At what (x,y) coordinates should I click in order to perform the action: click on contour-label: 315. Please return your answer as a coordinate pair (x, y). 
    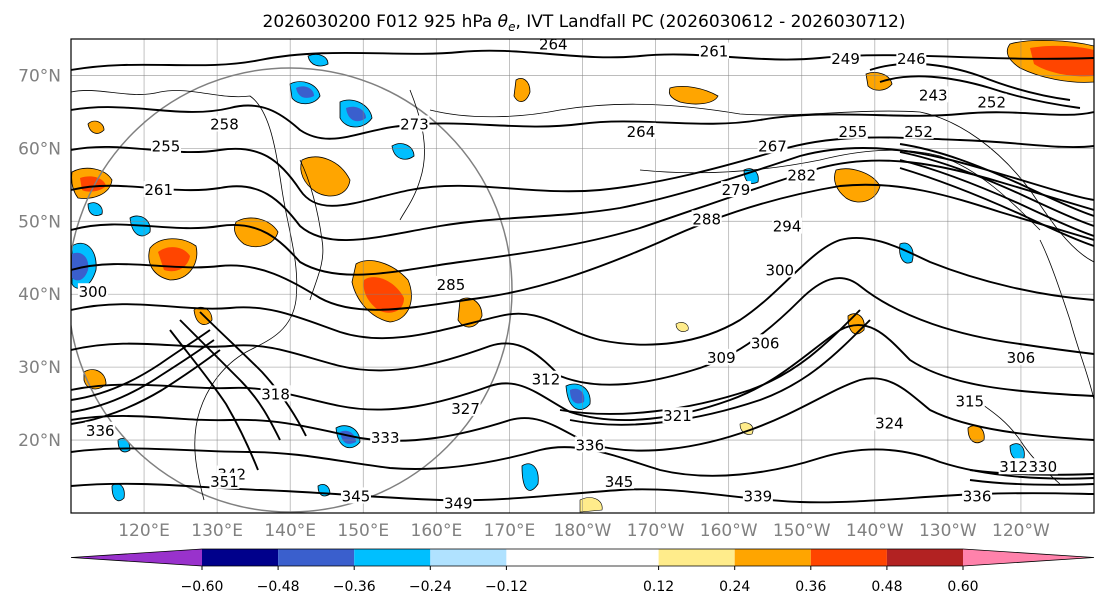
    Looking at the image, I should click on (969, 402).